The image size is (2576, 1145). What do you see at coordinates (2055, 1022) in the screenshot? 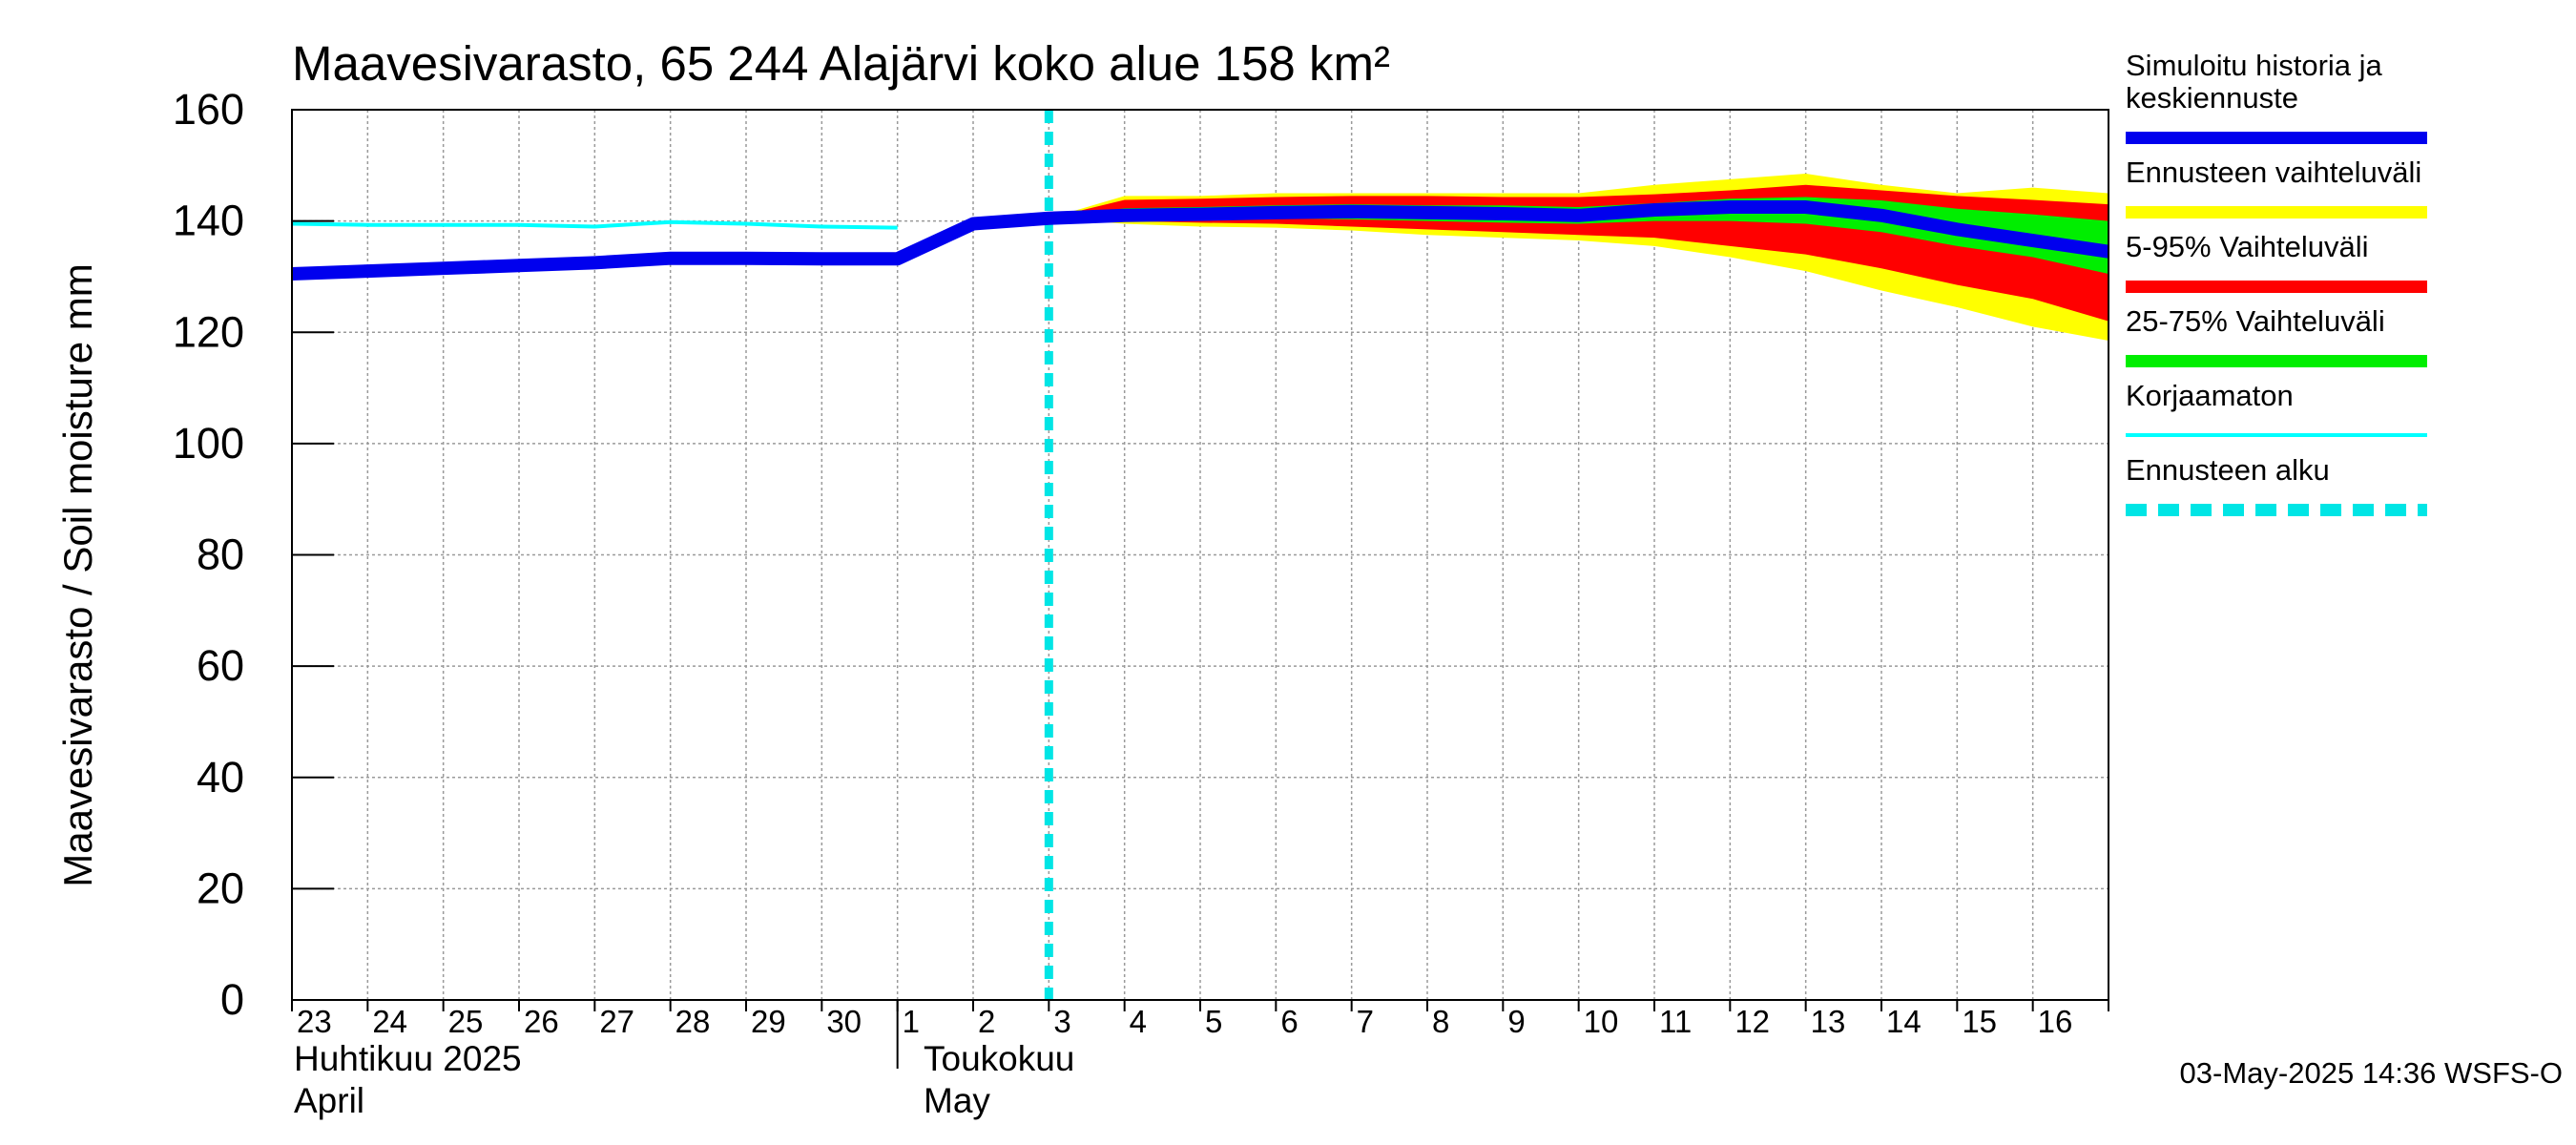
I see `x-tick-label: 16` at bounding box center [2055, 1022].